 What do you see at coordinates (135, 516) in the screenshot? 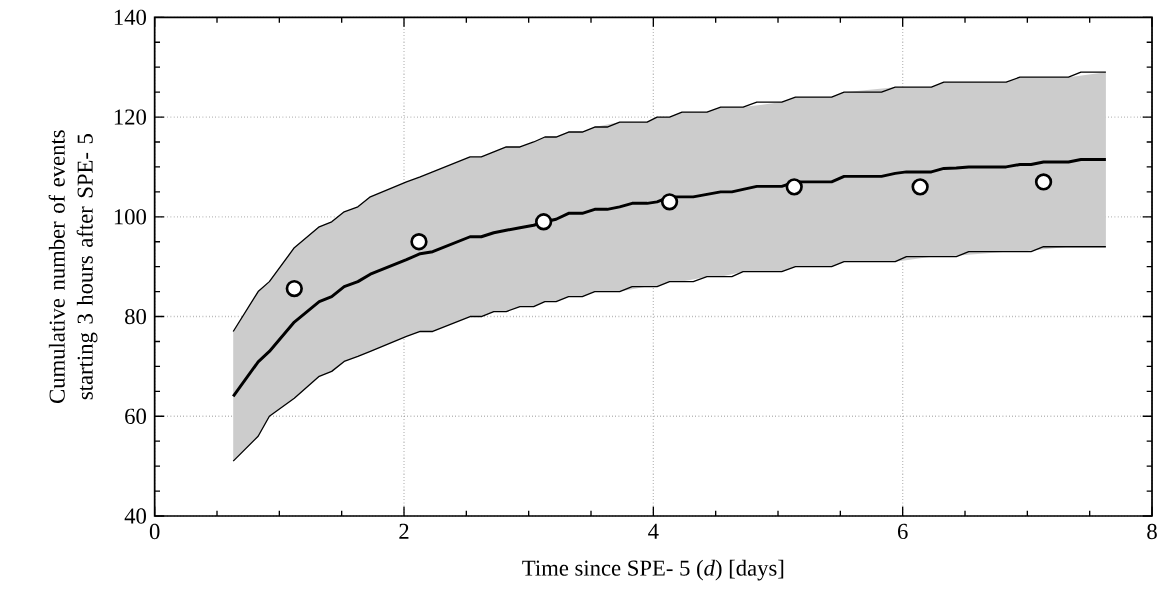
I see `y-tick-label: 40` at bounding box center [135, 516].